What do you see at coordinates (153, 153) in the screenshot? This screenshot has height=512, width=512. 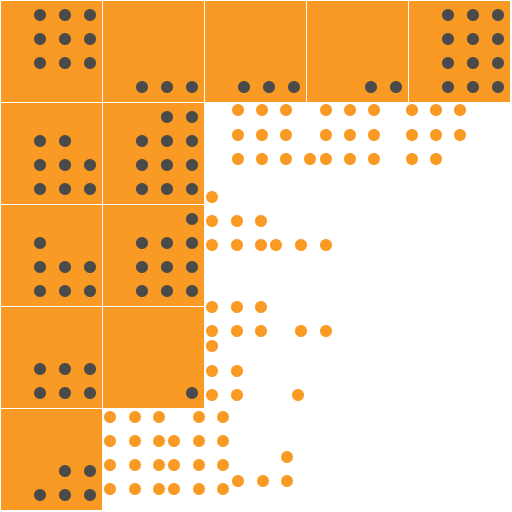 I see `tile-r1-c1` at bounding box center [153, 153].